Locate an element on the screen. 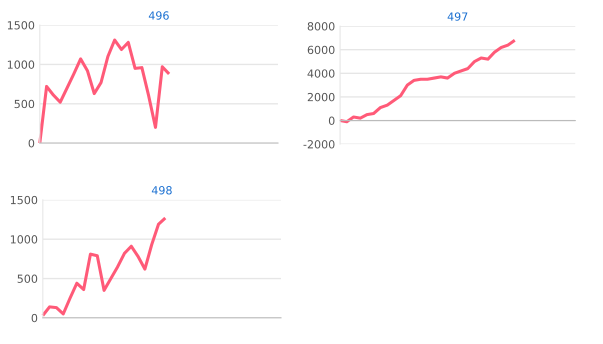 The width and height of the screenshot is (603, 344). chart-title: 496 is located at coordinates (158, 15).